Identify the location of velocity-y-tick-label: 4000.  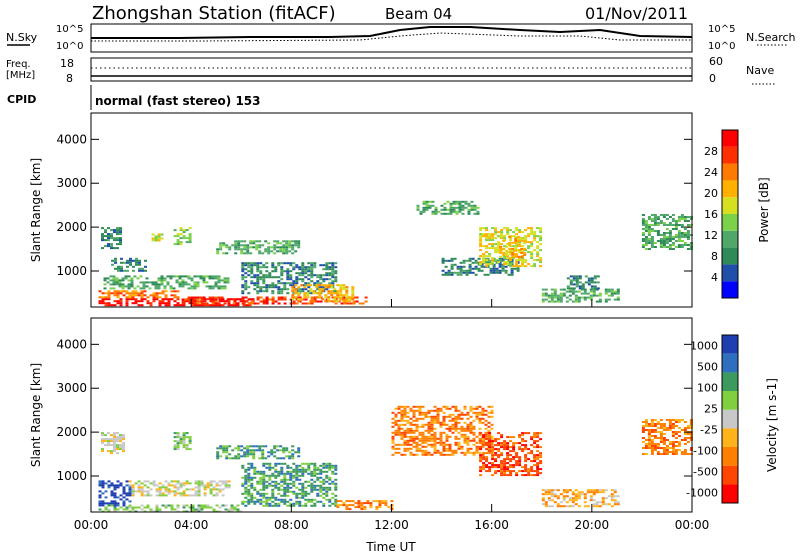
(71, 344).